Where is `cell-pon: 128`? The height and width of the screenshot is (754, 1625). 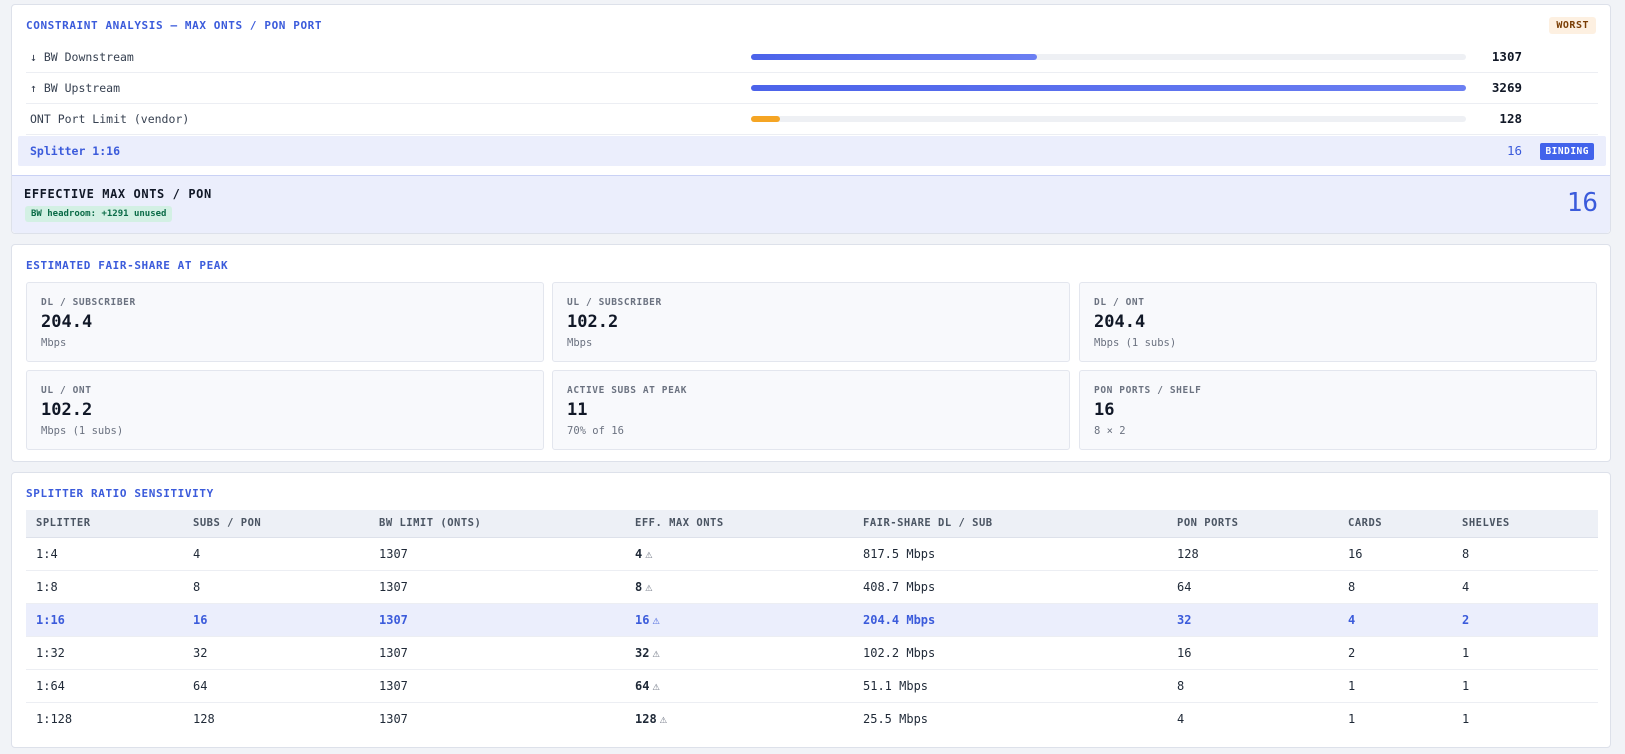 cell-pon: 128 is located at coordinates (1252, 554).